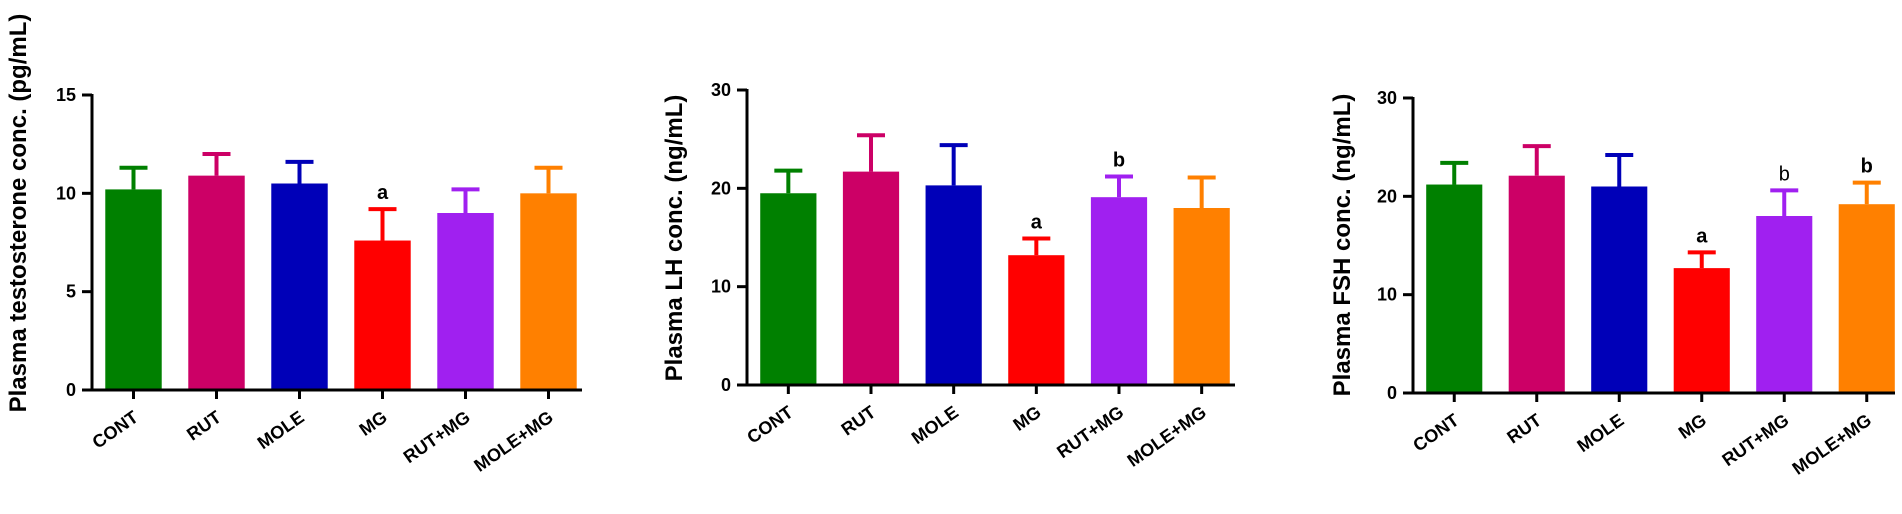 The height and width of the screenshot is (514, 1902). I want to click on y-axis-title: Plasma LH conc. (ng/mL), so click(674, 238).